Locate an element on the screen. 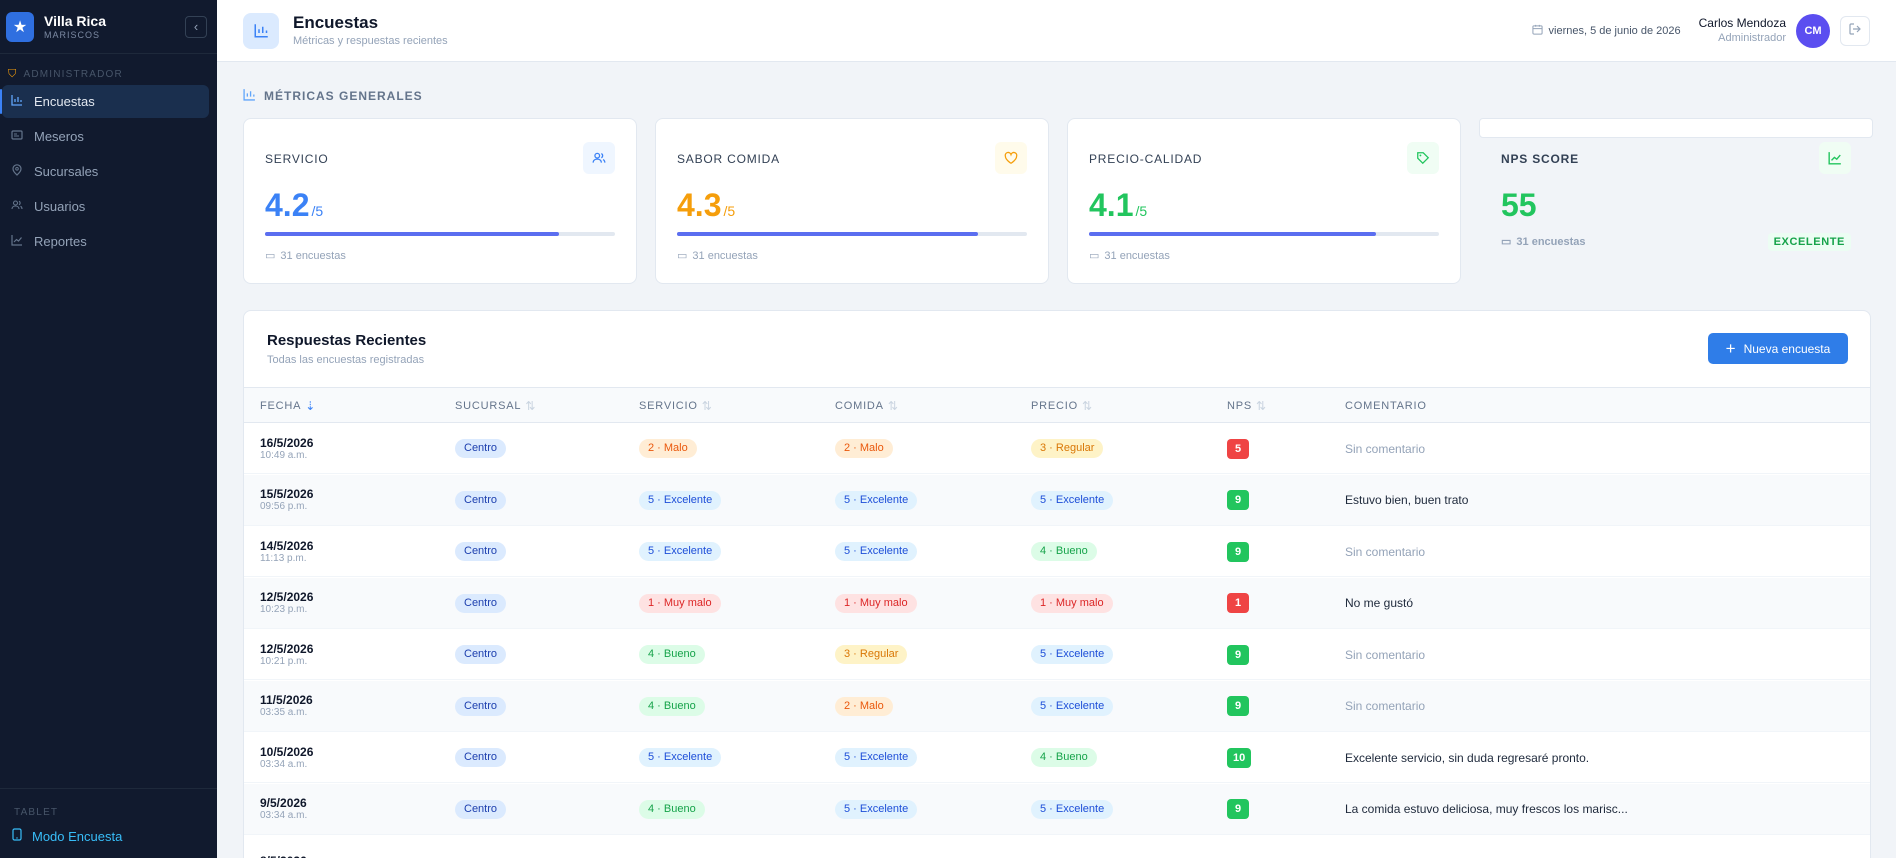  rating-badge: 1 · Muy malo is located at coordinates (1072, 603).